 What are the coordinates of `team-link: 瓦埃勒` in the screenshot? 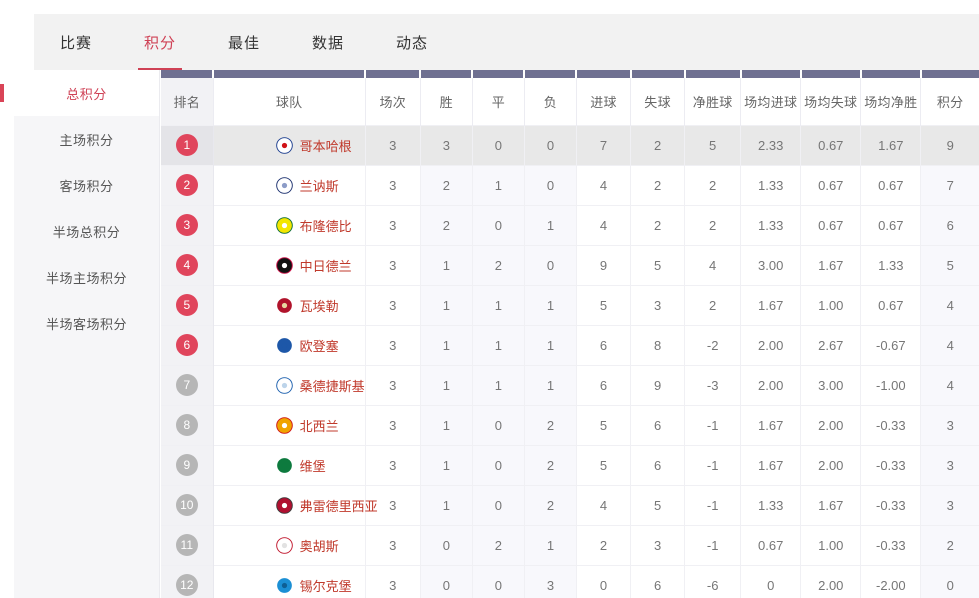 It's located at (289, 305).